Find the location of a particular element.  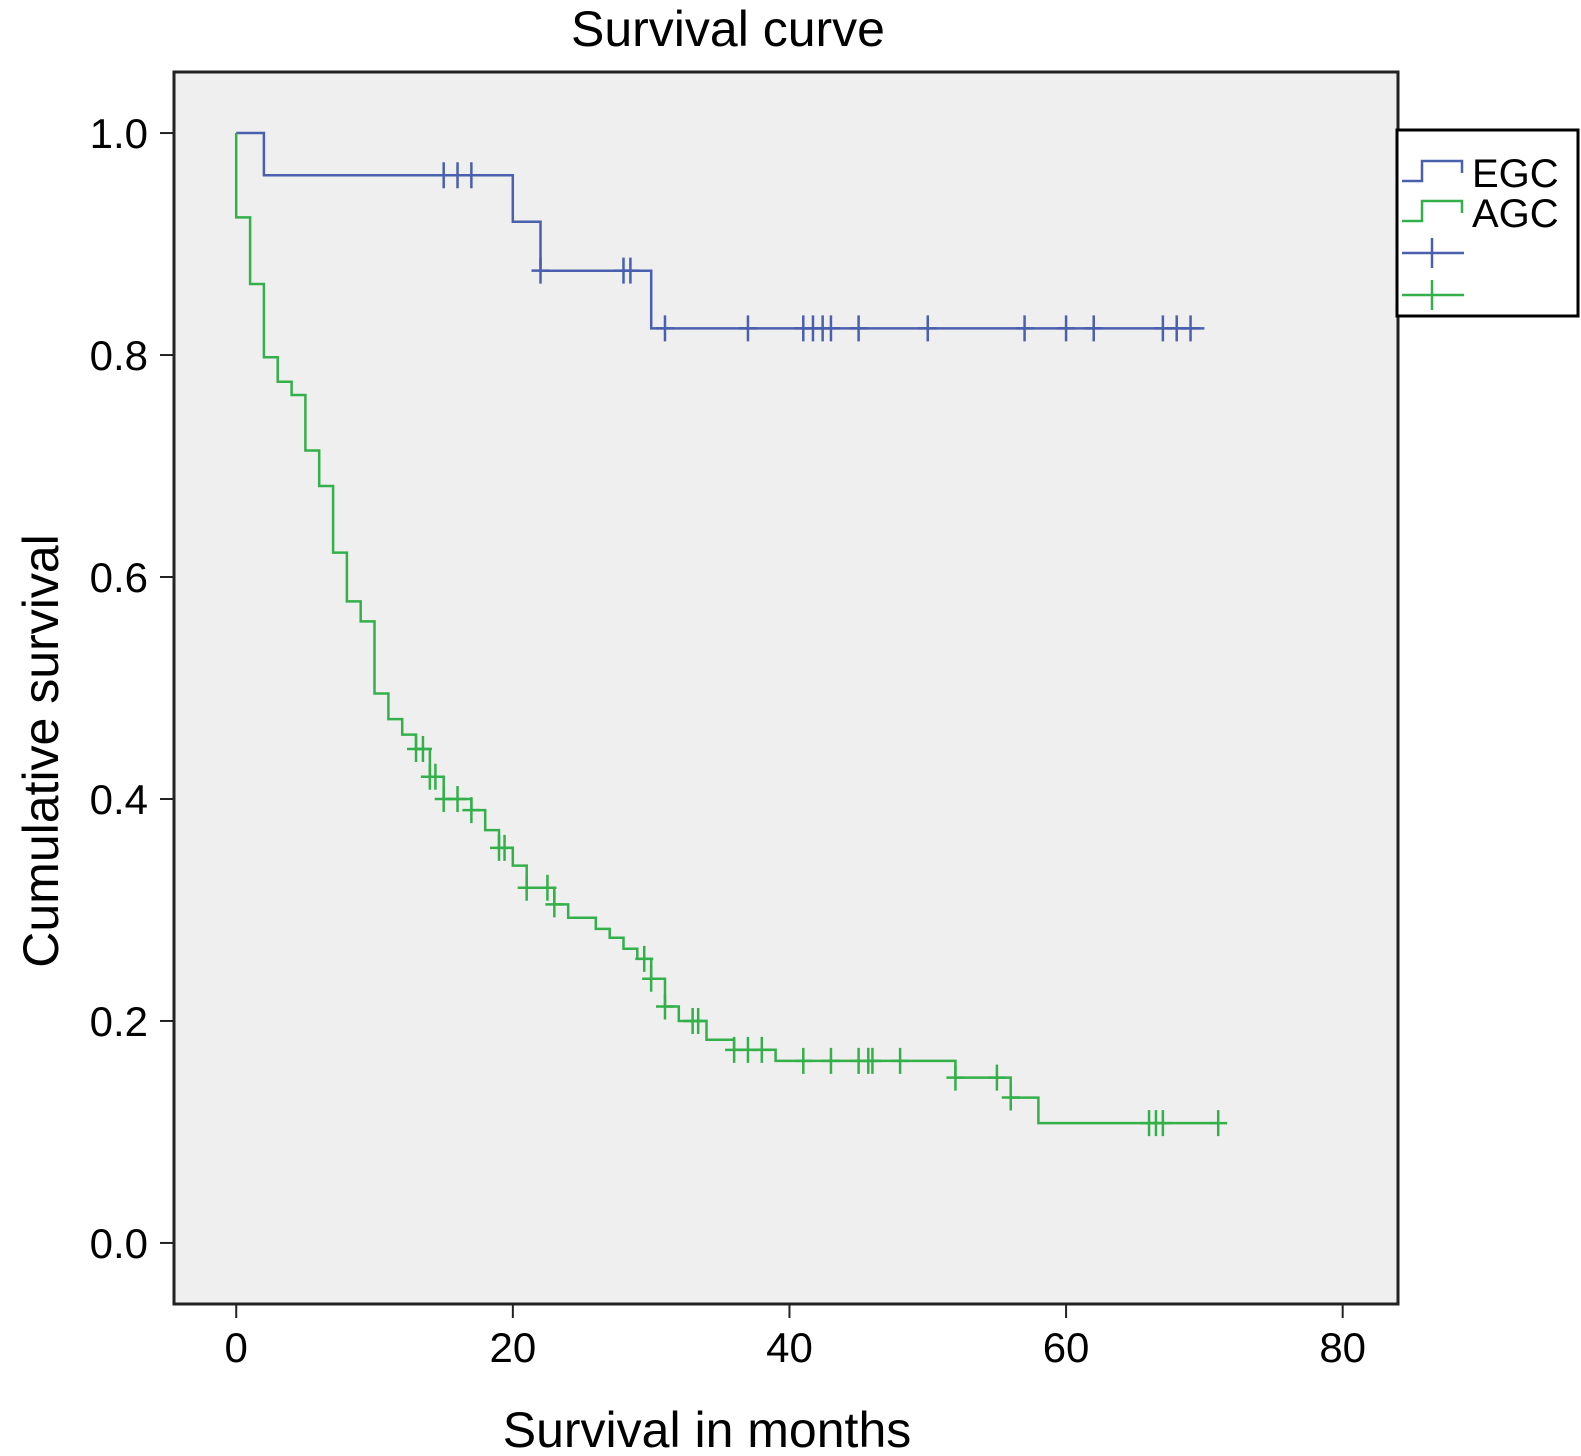

egc-censored-legend-icon is located at coordinates (1433, 253).